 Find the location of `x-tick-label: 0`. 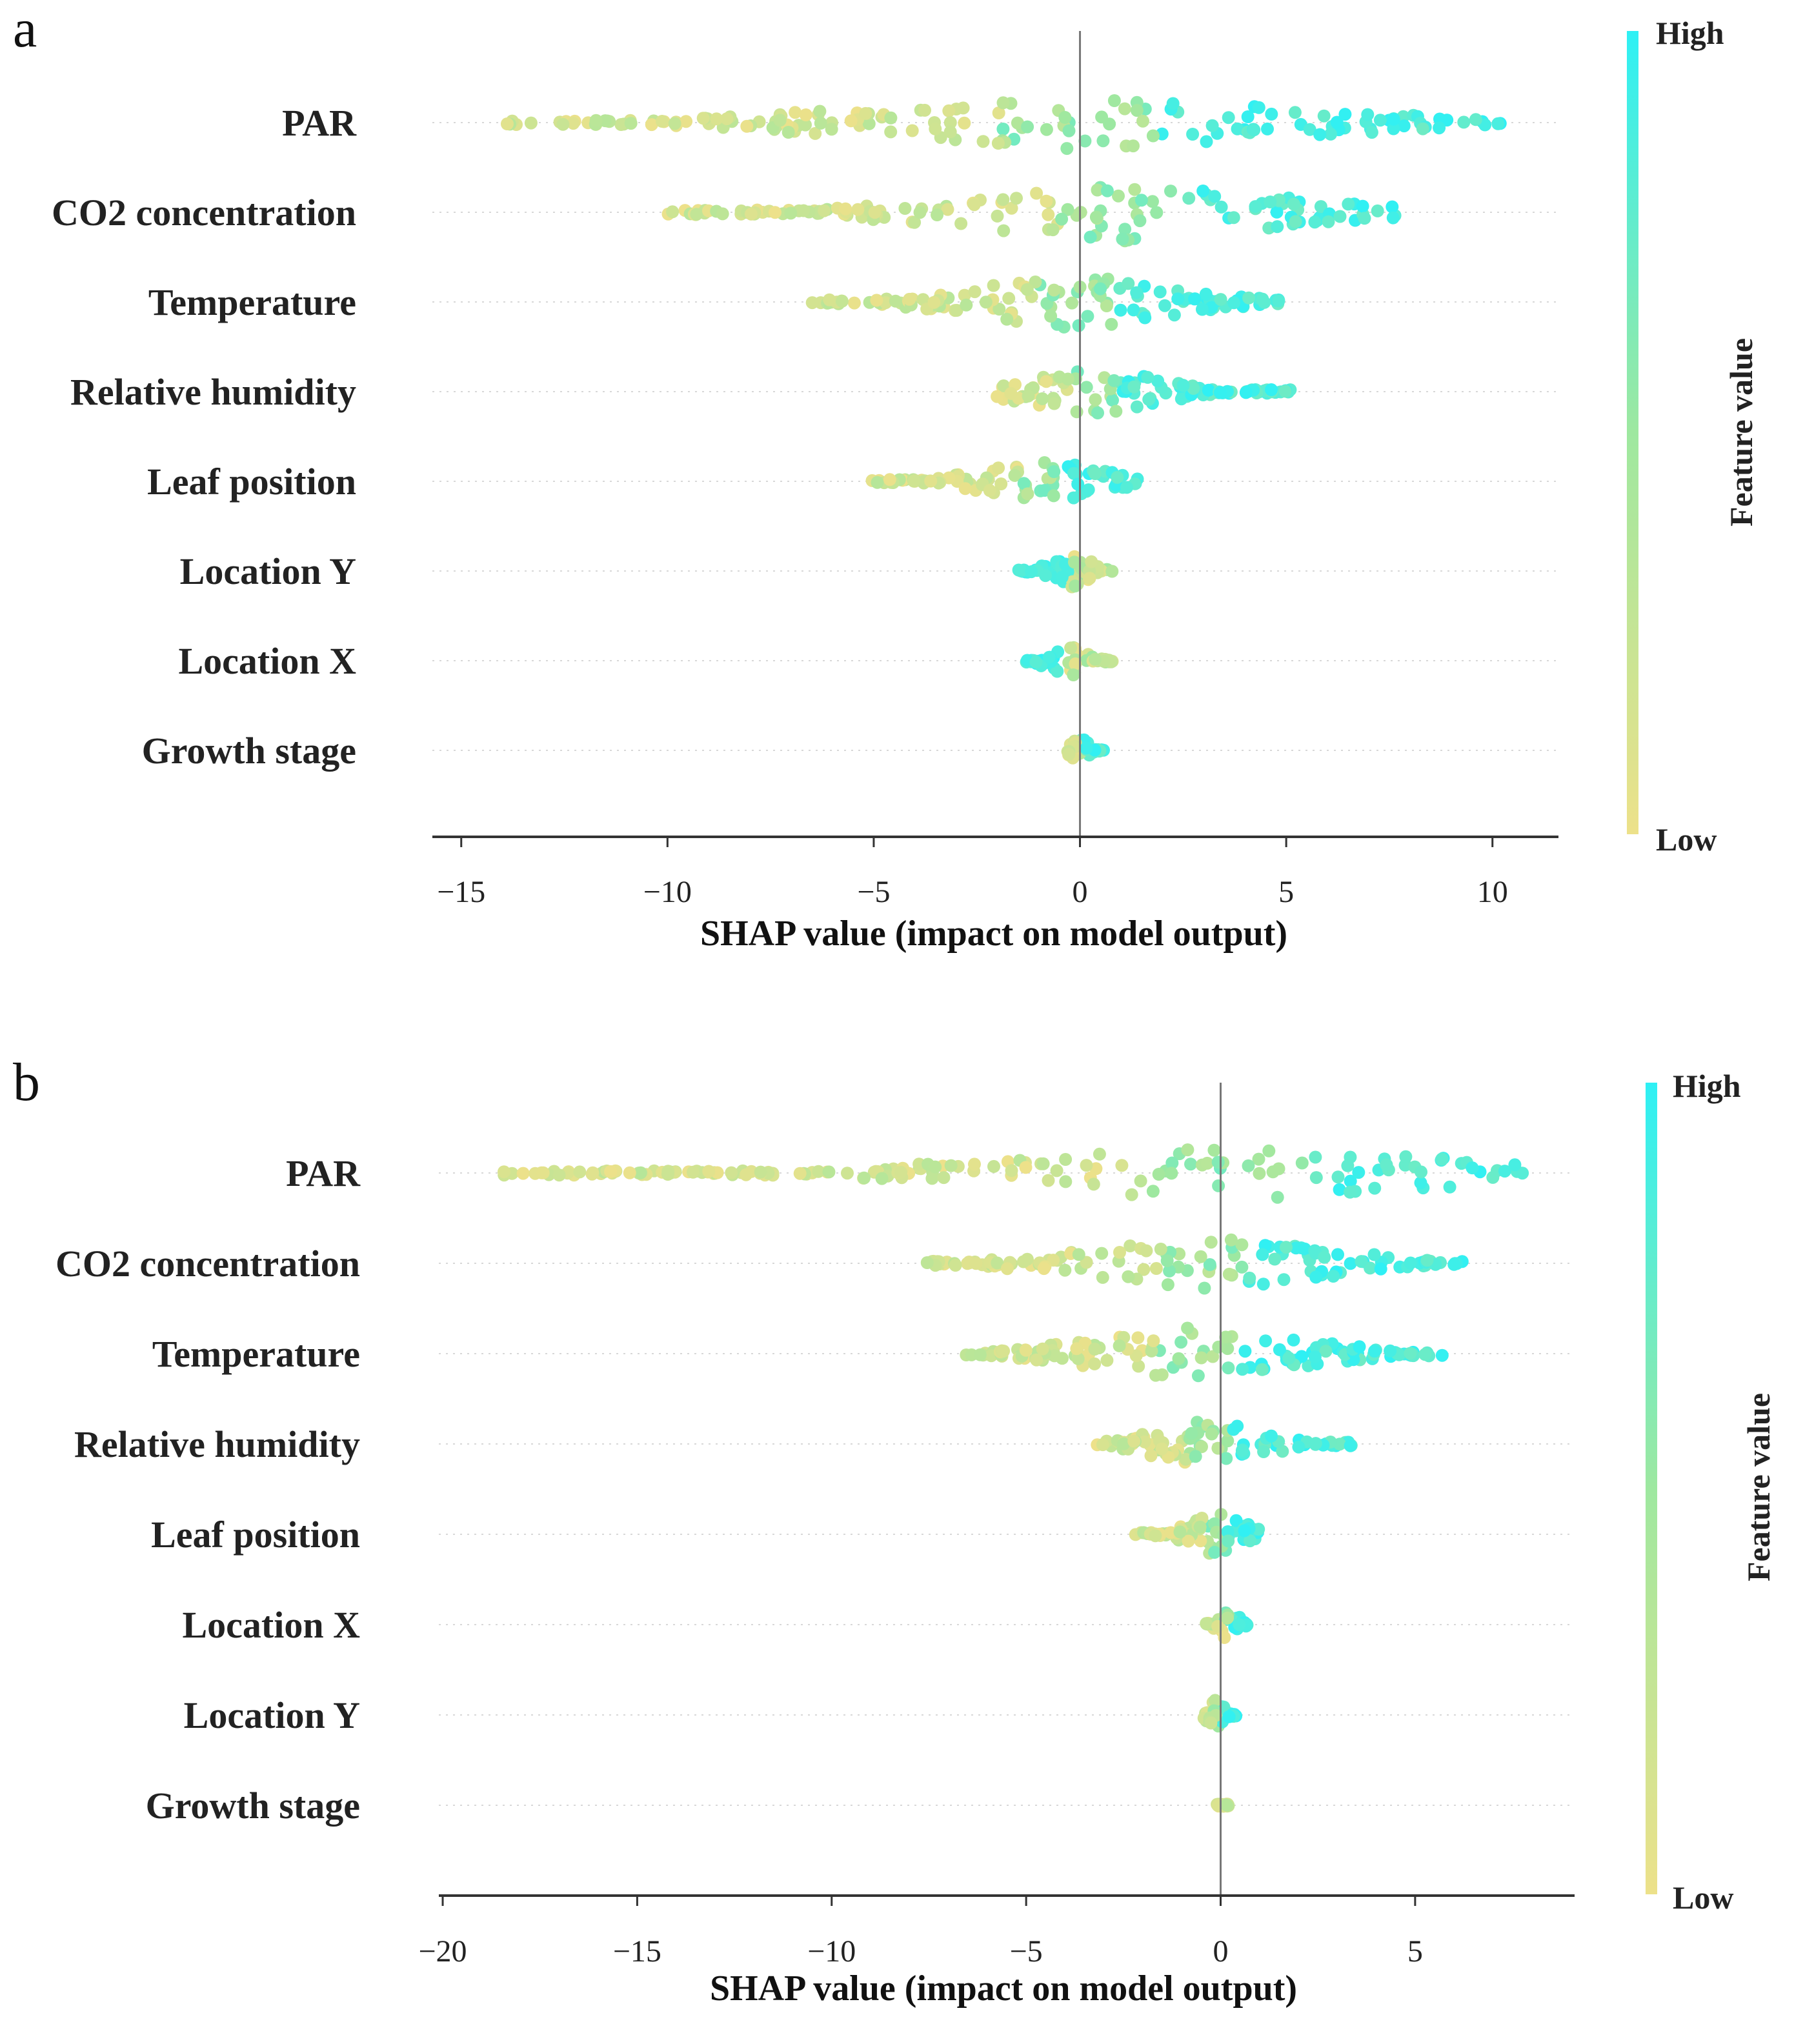

x-tick-label: 0 is located at coordinates (1221, 1951).